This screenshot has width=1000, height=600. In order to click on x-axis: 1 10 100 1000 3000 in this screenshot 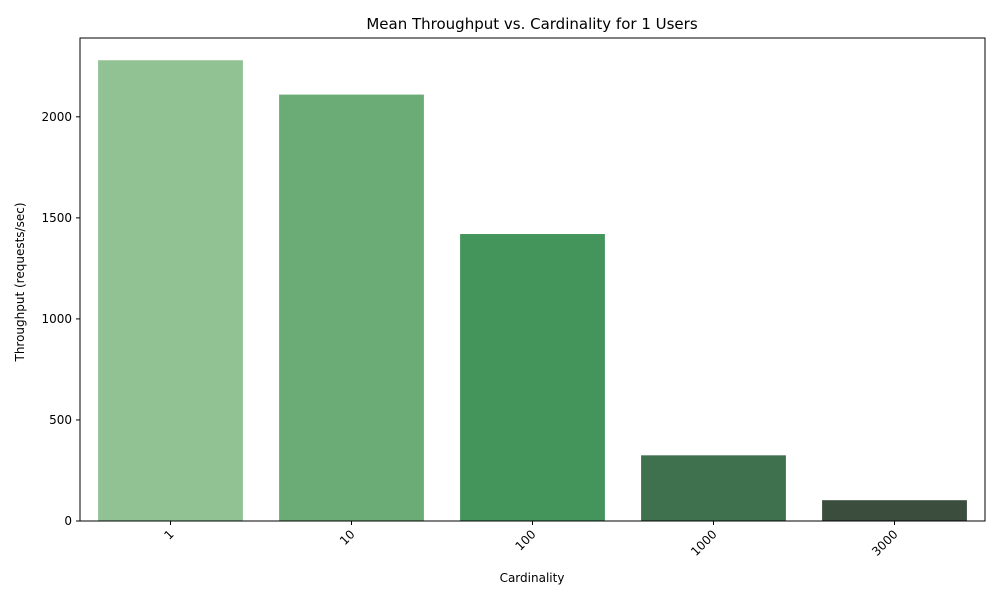, I will do `click(531, 540)`.